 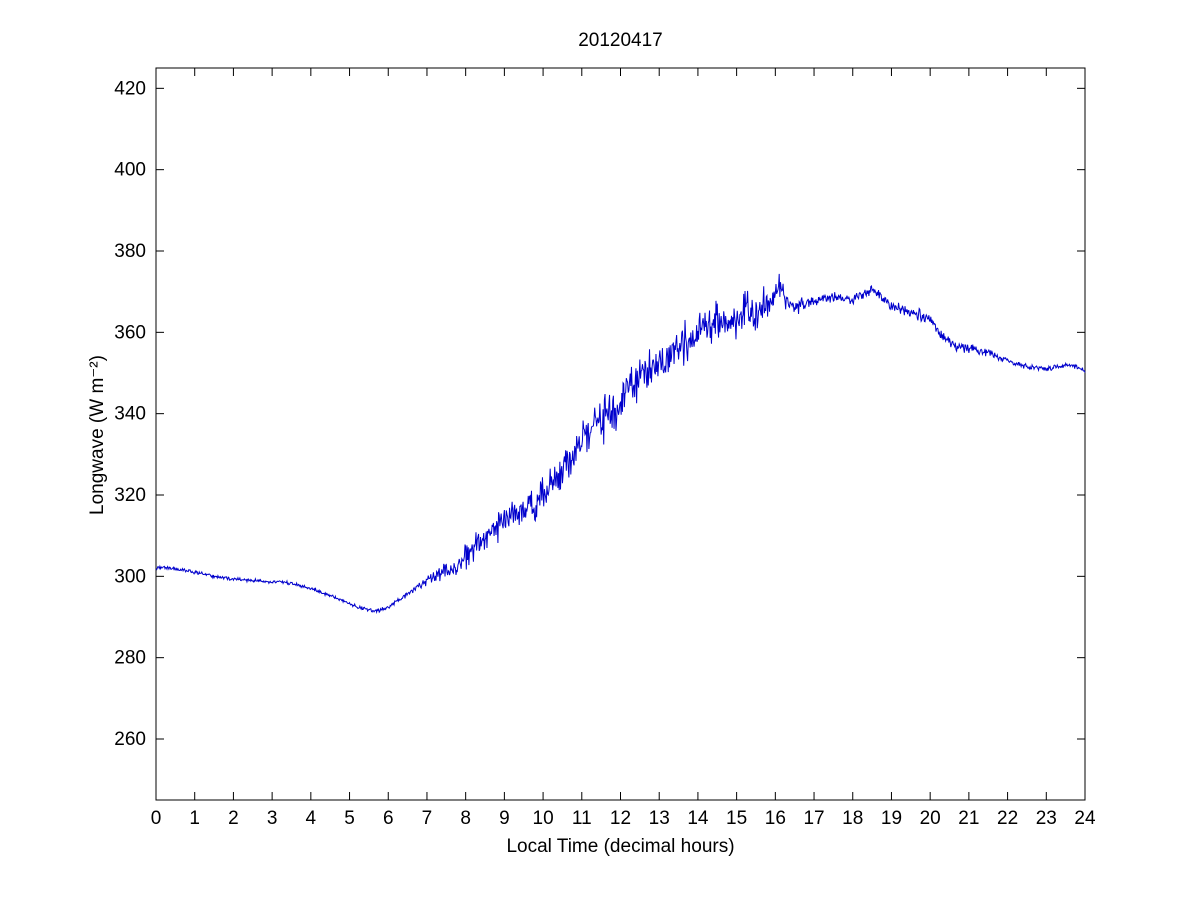 What do you see at coordinates (349, 818) in the screenshot?
I see `x-tick-label: 5` at bounding box center [349, 818].